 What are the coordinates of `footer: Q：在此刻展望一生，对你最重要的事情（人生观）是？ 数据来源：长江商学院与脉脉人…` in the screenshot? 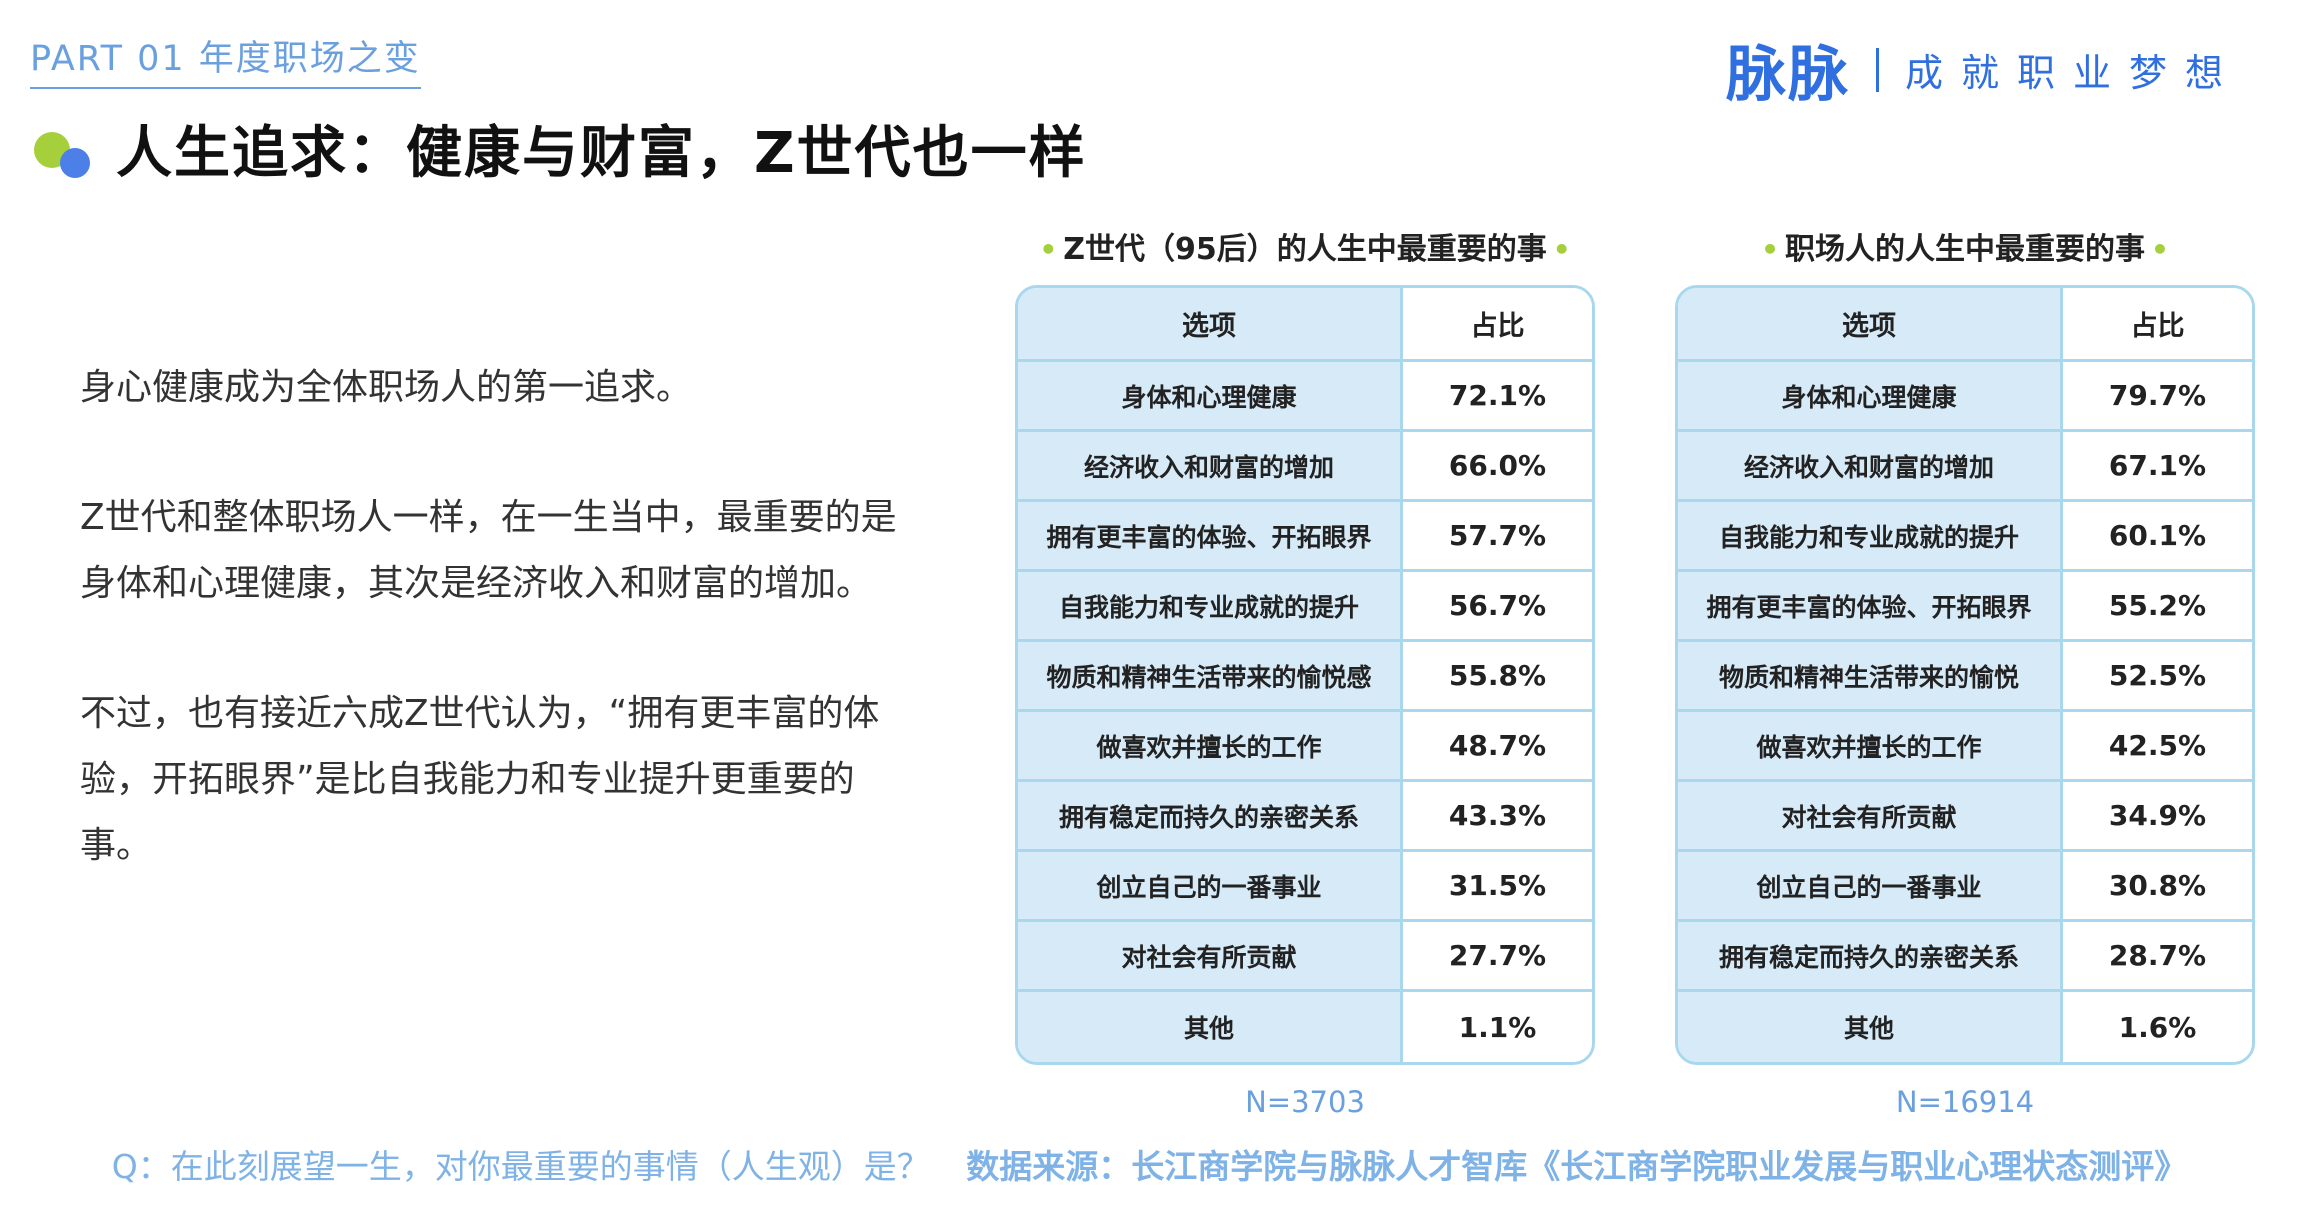 It's located at (1149, 1164).